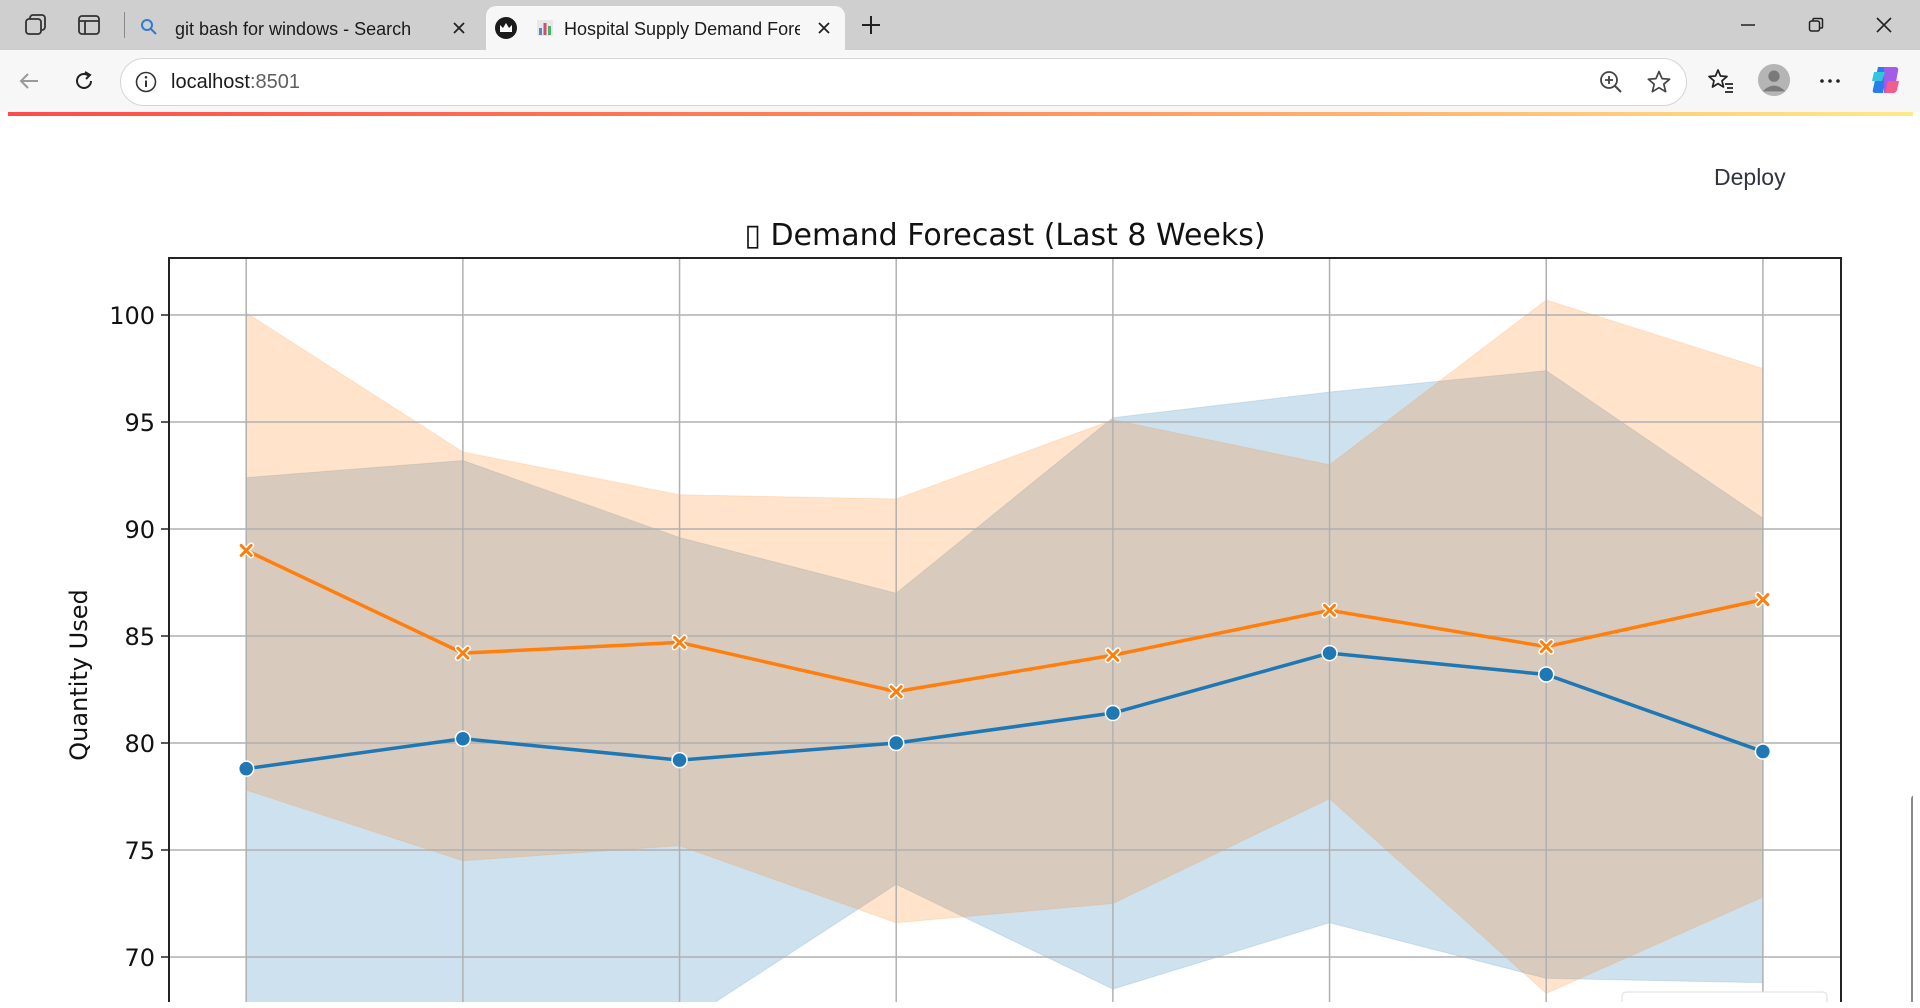  I want to click on y-tick-label: 70, so click(139, 958).